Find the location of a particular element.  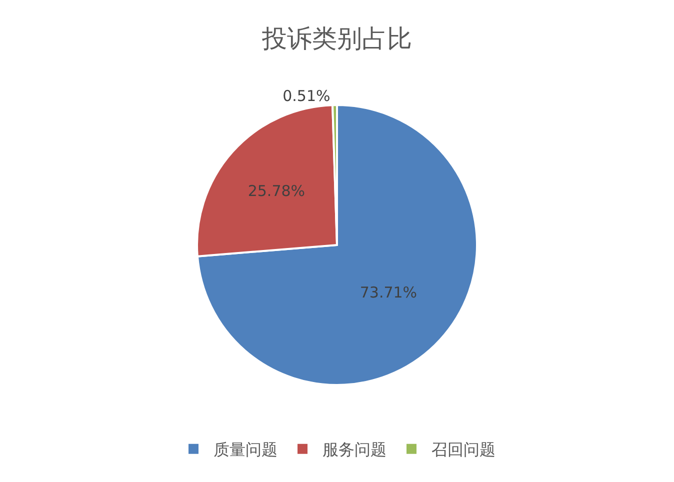

legend-label: 质量问题 is located at coordinates (246, 450).